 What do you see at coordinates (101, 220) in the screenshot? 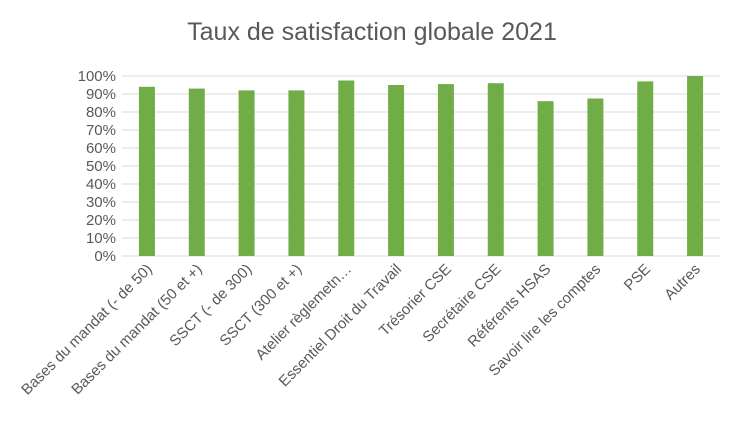
I see `y-tick-label: 20%` at bounding box center [101, 220].